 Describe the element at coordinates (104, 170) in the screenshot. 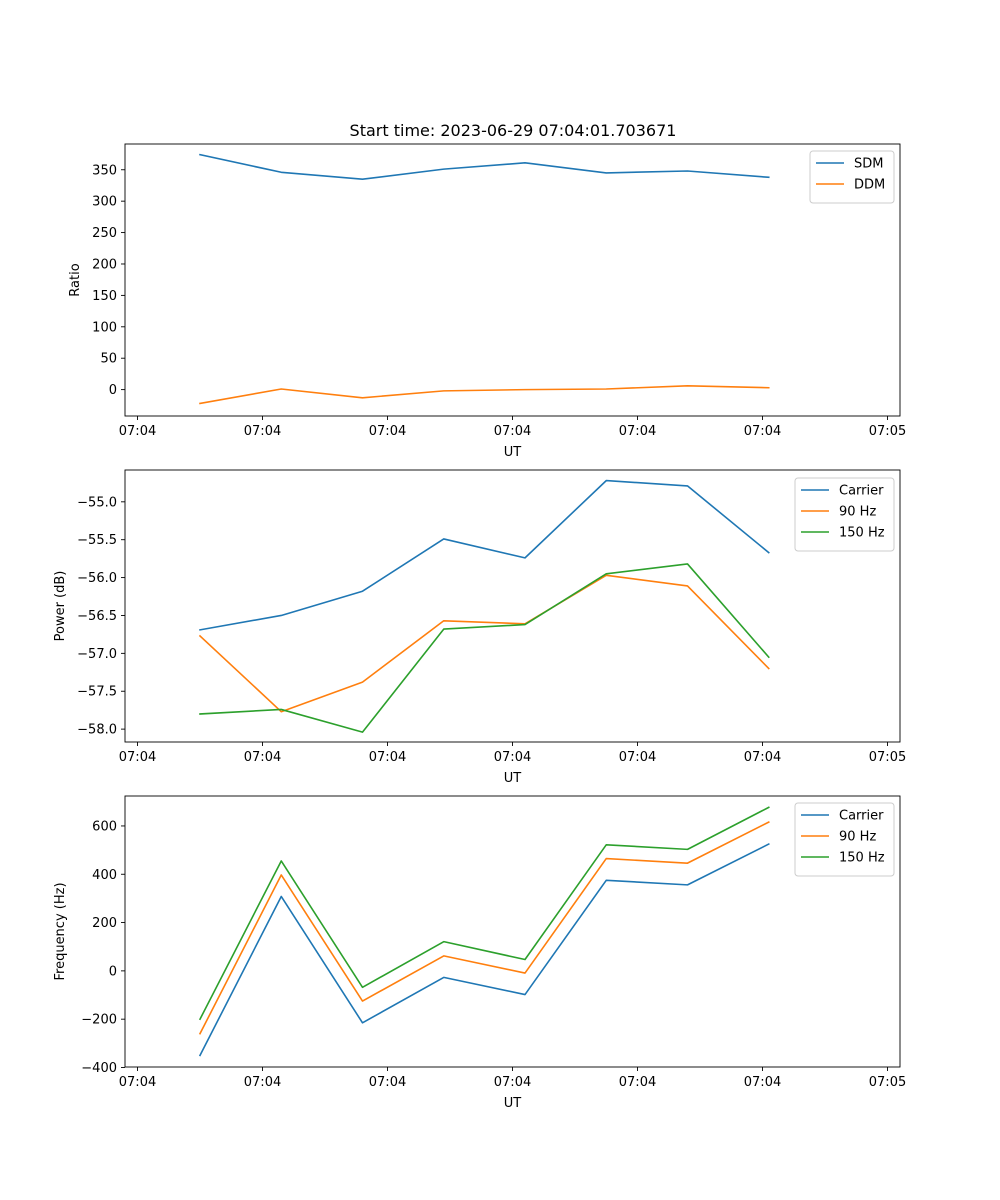

I see `y-tick-label: 350` at that location.